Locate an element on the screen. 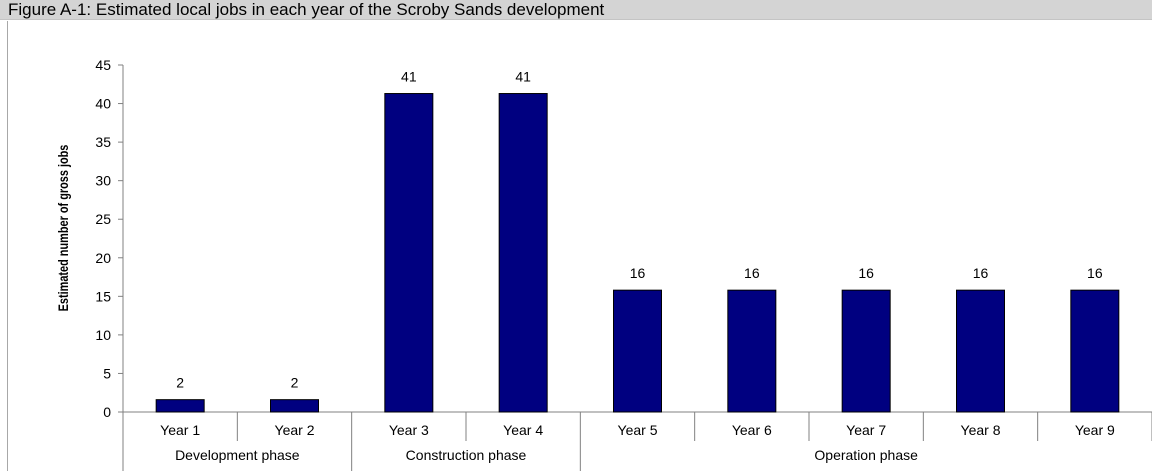 The image size is (1152, 471). y-tick-label: 15 is located at coordinates (103, 296).